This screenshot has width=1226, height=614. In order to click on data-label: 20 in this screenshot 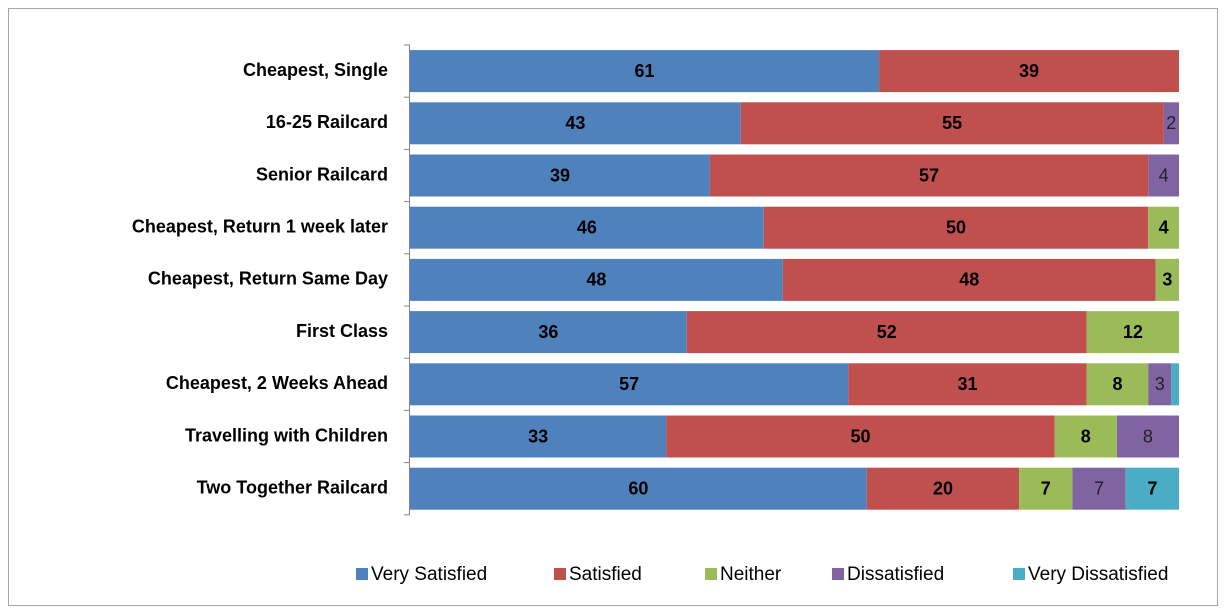, I will do `click(943, 488)`.